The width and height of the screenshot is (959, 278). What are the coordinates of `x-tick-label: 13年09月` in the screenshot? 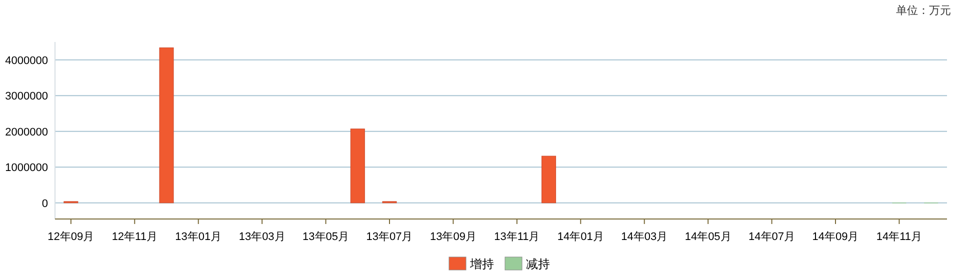 It's located at (453, 237).